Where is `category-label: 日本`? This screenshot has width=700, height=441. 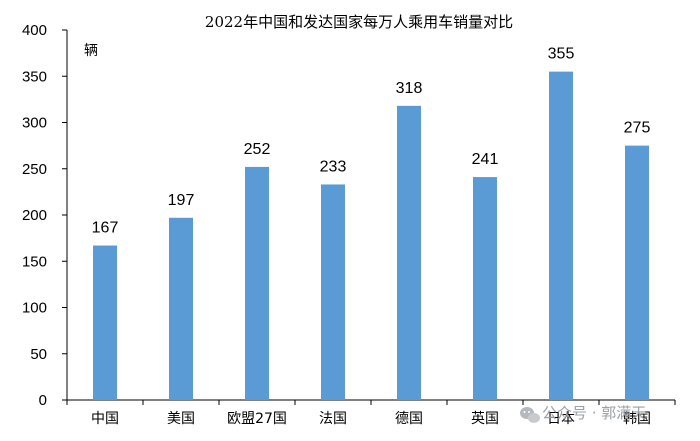
category-label: 日本 is located at coordinates (561, 419).